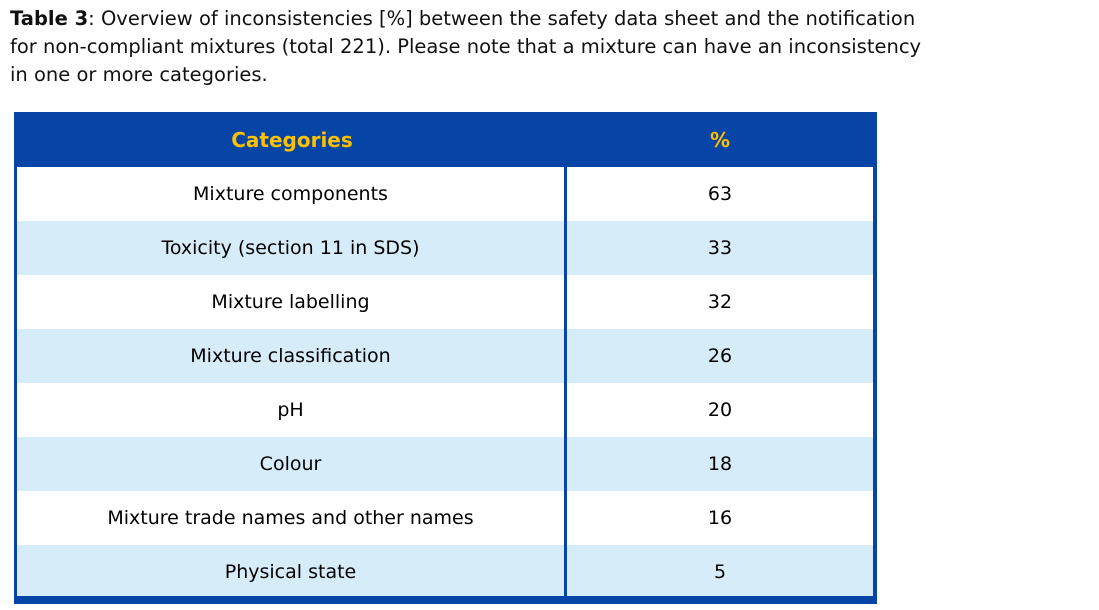 The width and height of the screenshot is (1099, 610). I want to click on table-row: Mixture trade names and other names 16, so click(445, 518).